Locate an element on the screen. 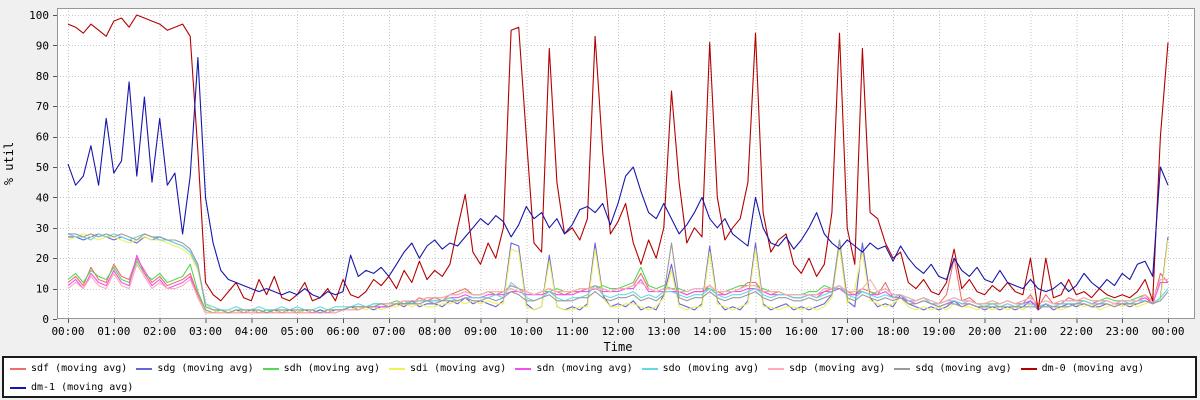 Image resolution: width=1200 pixels, height=400 pixels. legend-label-dm-1: dm-1 (moving avg) is located at coordinates (82, 387).